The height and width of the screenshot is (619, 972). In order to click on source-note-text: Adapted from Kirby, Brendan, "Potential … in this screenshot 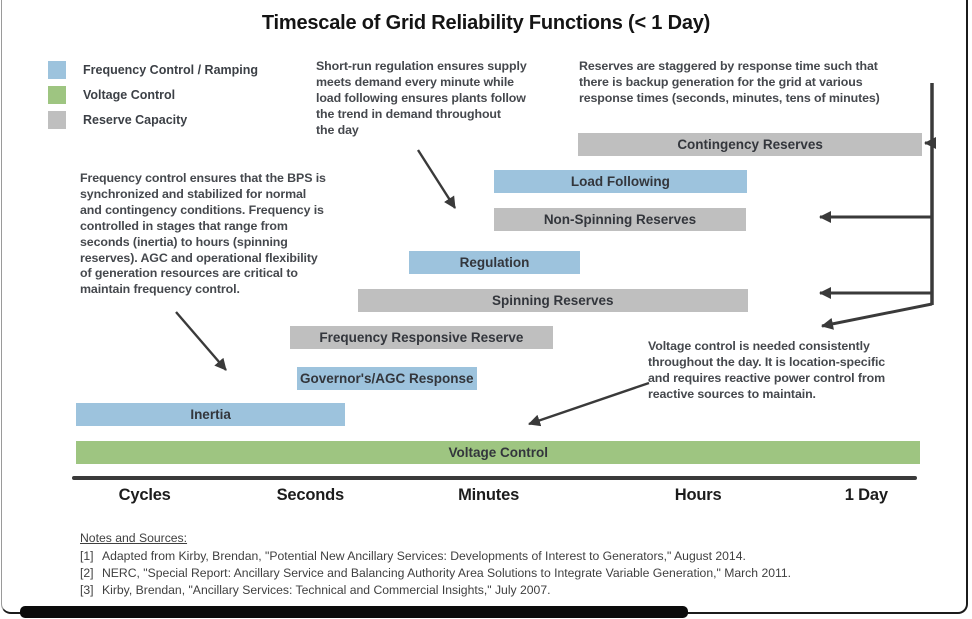, I will do `click(424, 556)`.